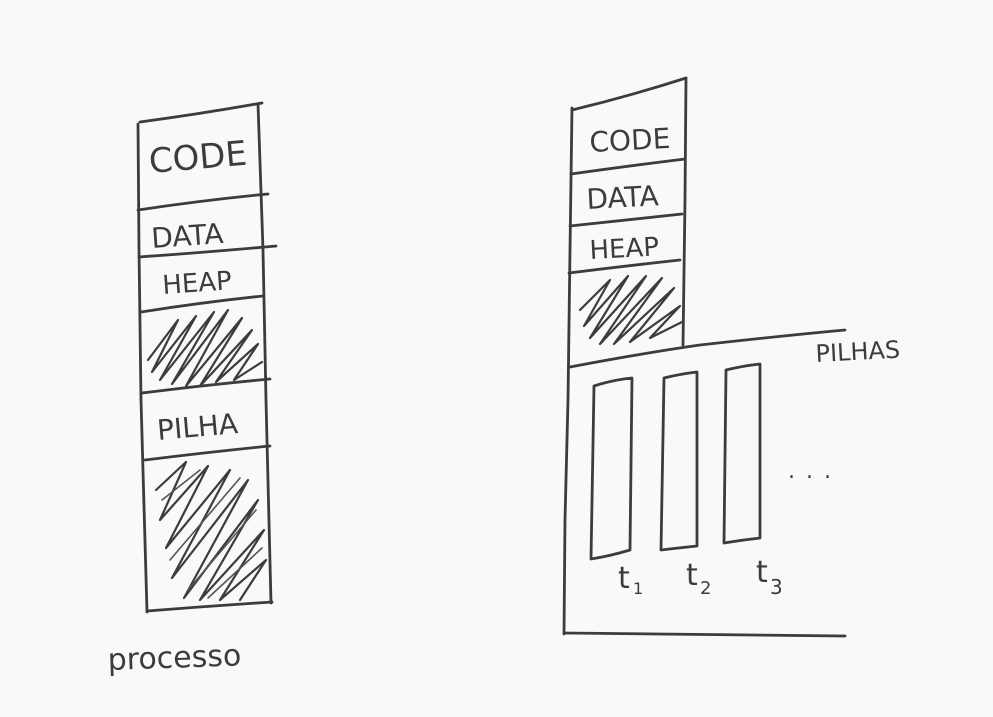 This screenshot has width=993, height=717. What do you see at coordinates (196, 283) in the screenshot?
I see `segment-heap-label: HEAP` at bounding box center [196, 283].